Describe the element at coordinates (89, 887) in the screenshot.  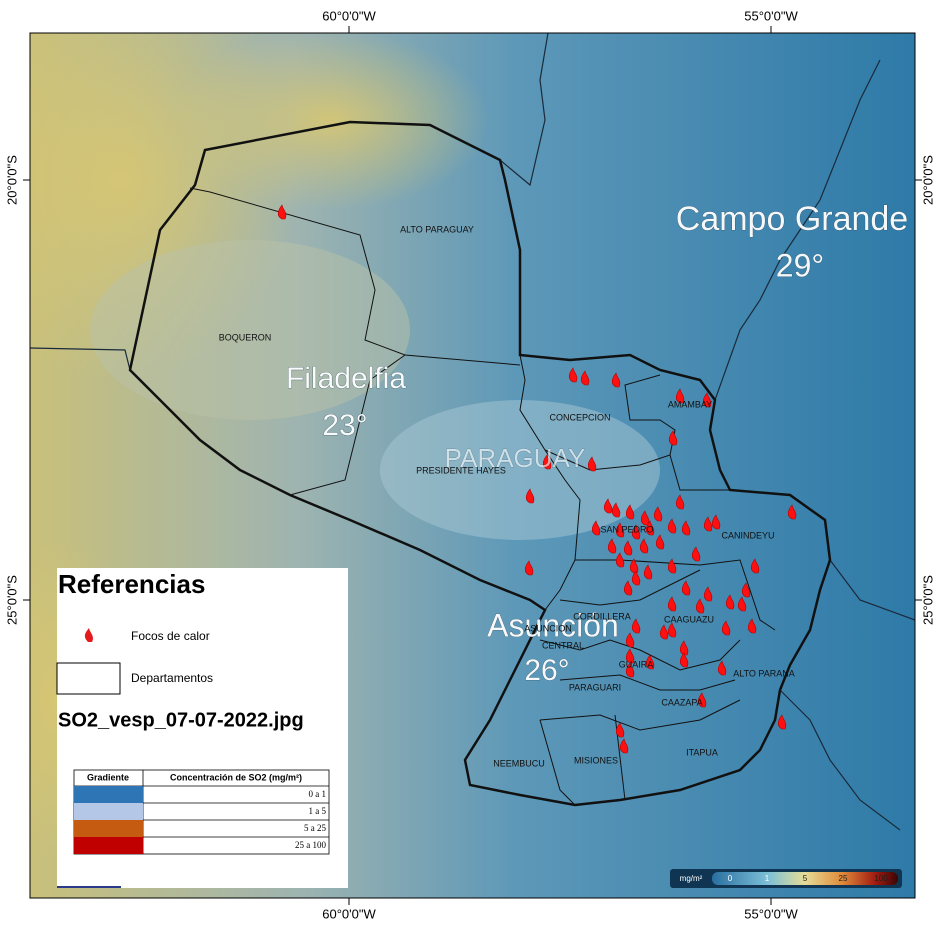
I see `legend-edge` at that location.